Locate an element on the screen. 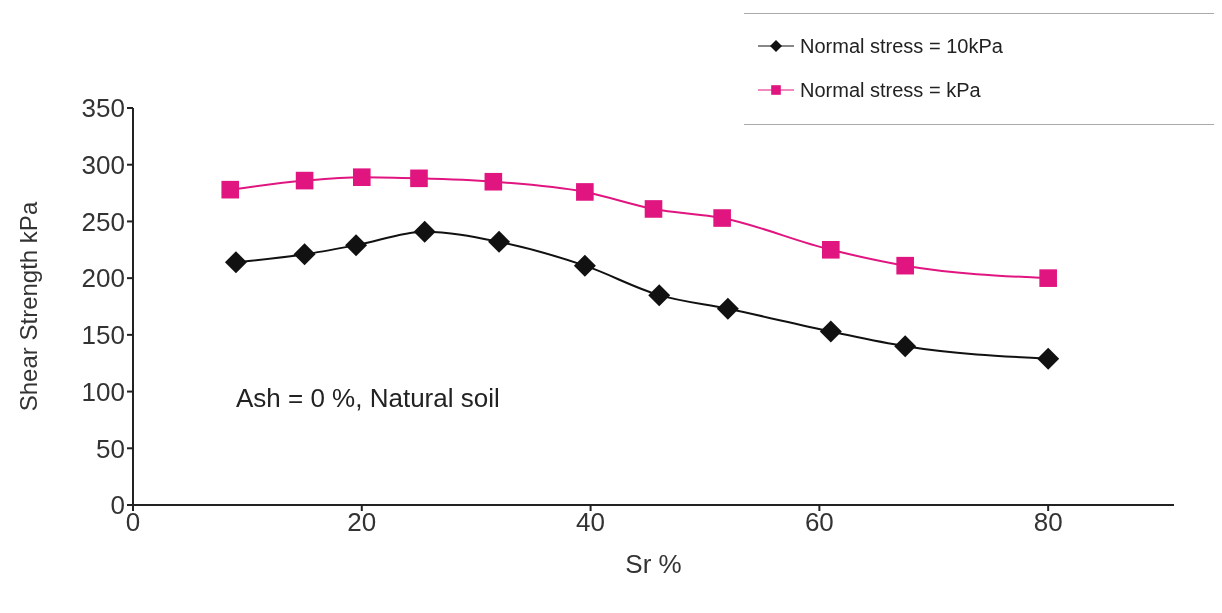  x-tick-label: 40 is located at coordinates (591, 522).